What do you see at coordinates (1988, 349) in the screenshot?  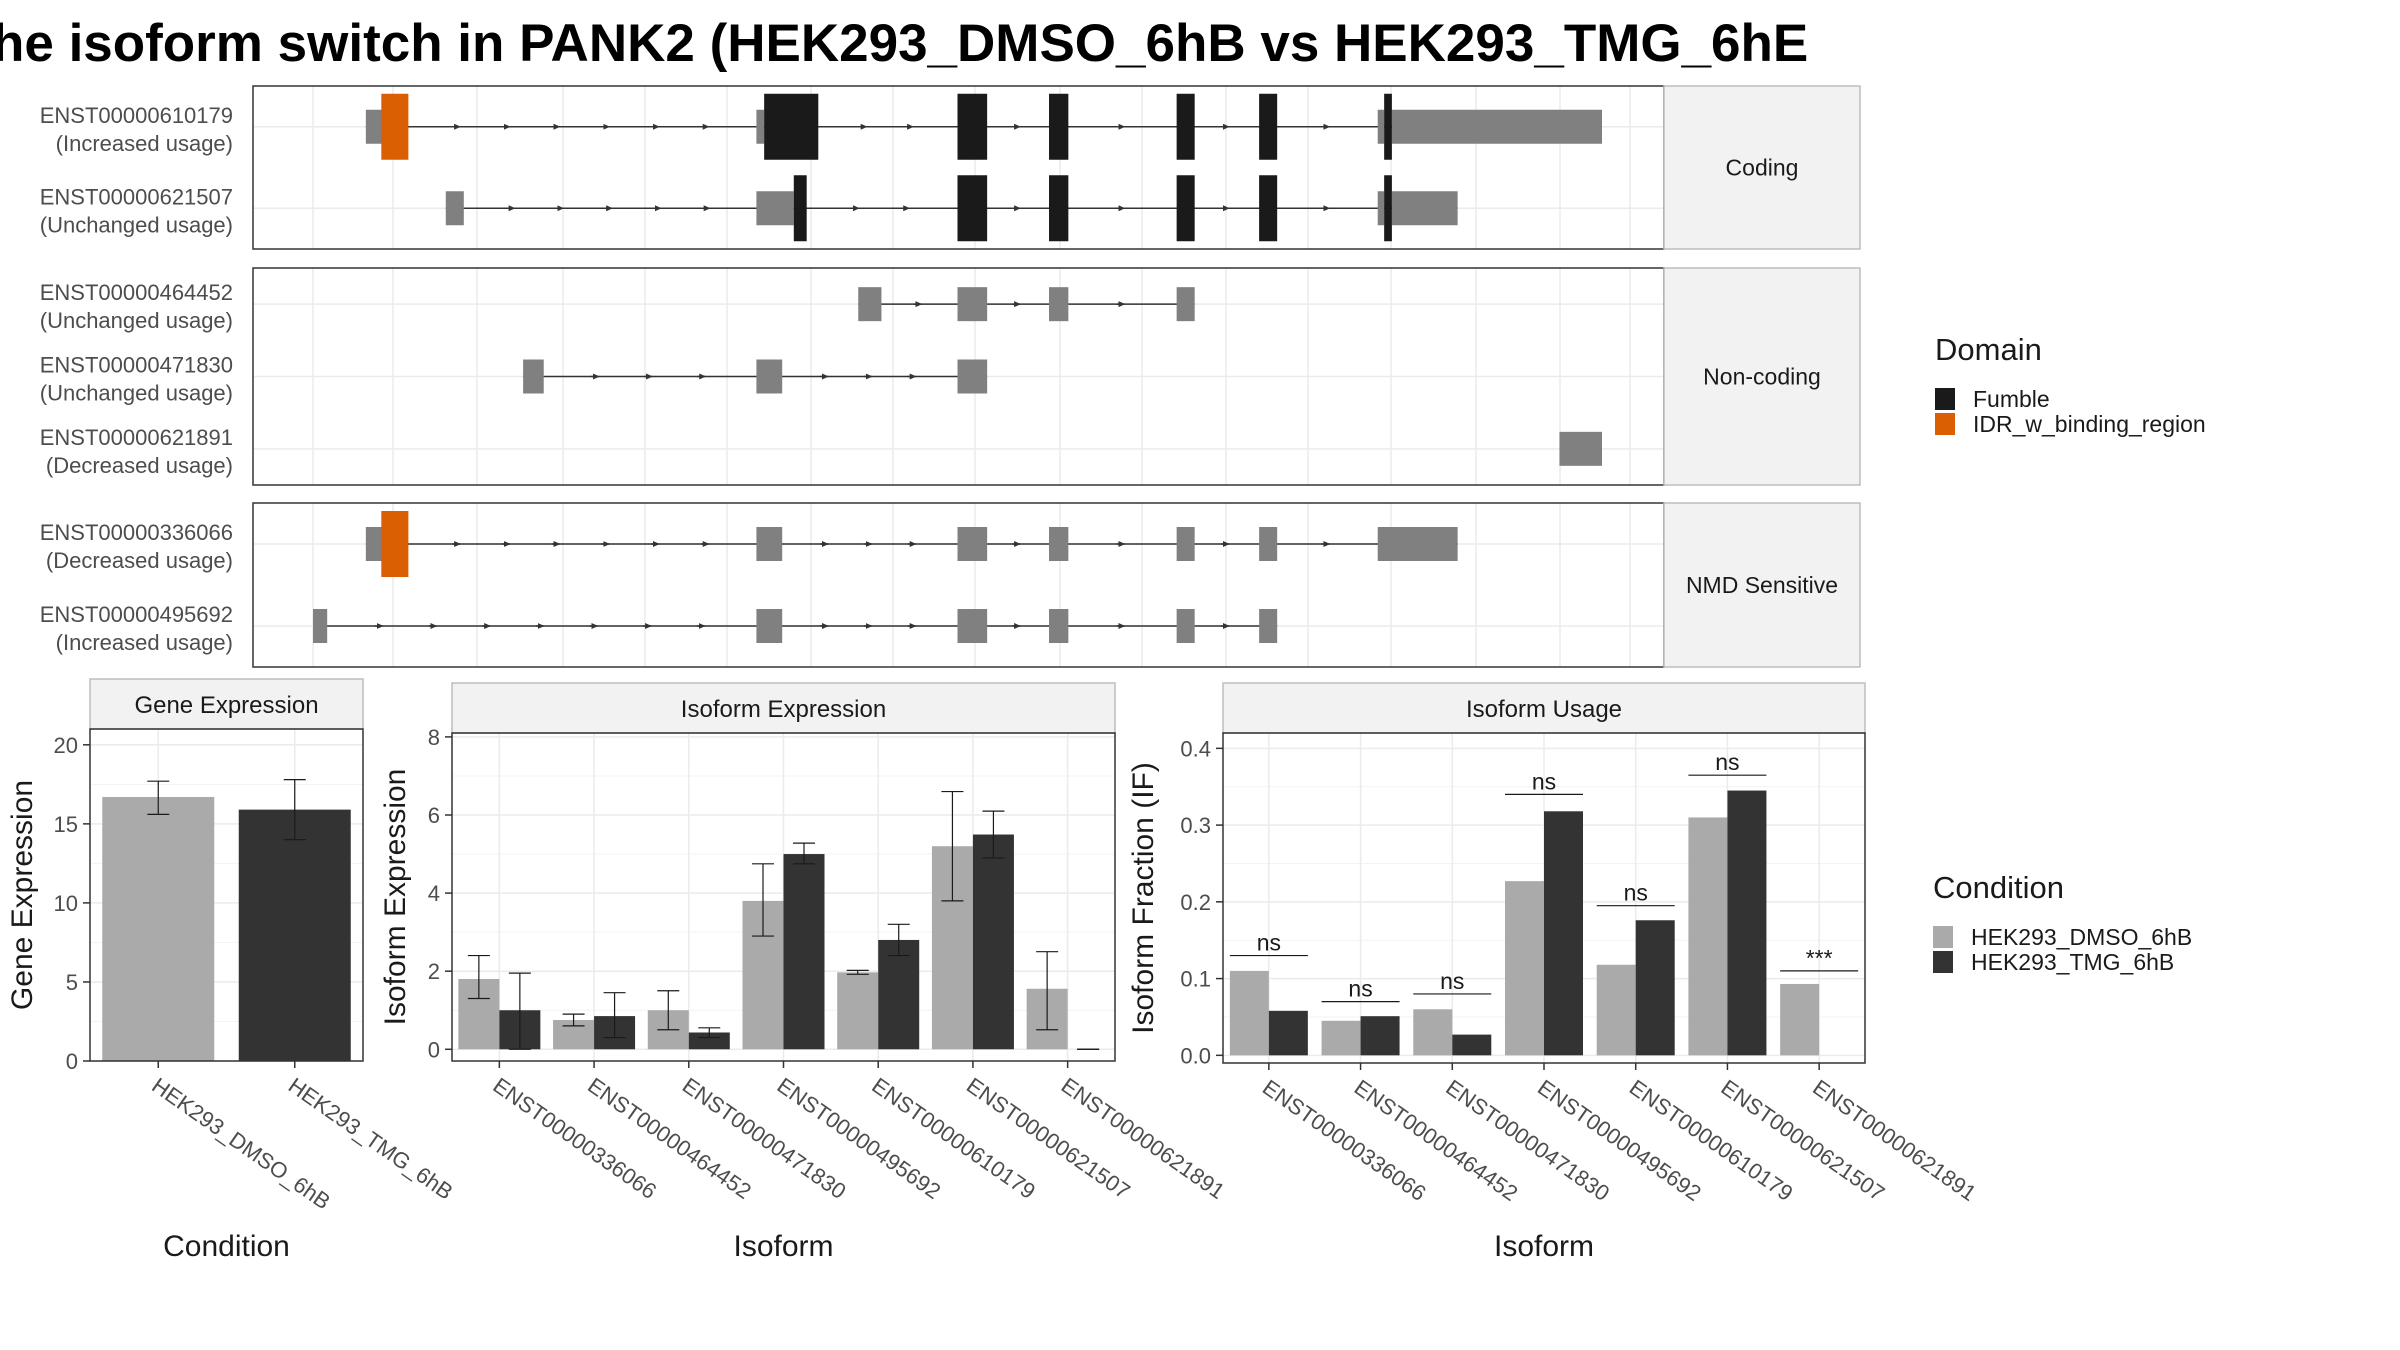 I see `legend-domain-title: Domain` at bounding box center [1988, 349].